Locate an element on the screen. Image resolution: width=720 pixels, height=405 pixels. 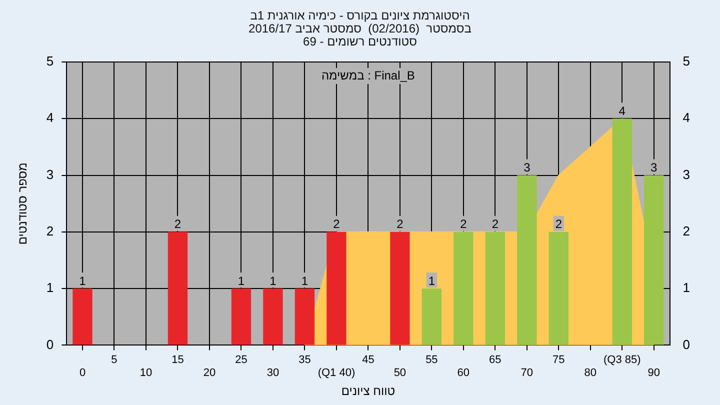
x-tick-label: 90 is located at coordinates (654, 373).